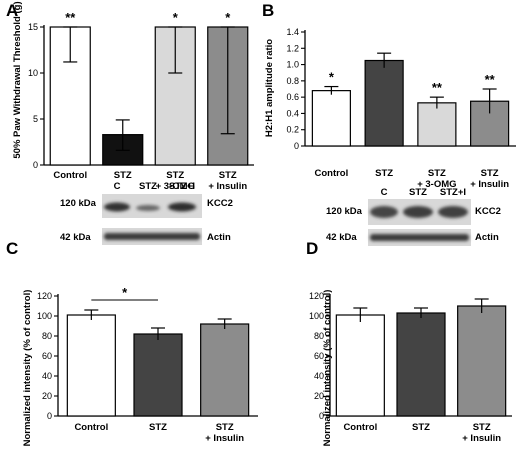 This screenshot has width=520, height=452. What do you see at coordinates (418, 212) in the screenshot?
I see `blot-d-kcc2-band-stz` at bounding box center [418, 212].